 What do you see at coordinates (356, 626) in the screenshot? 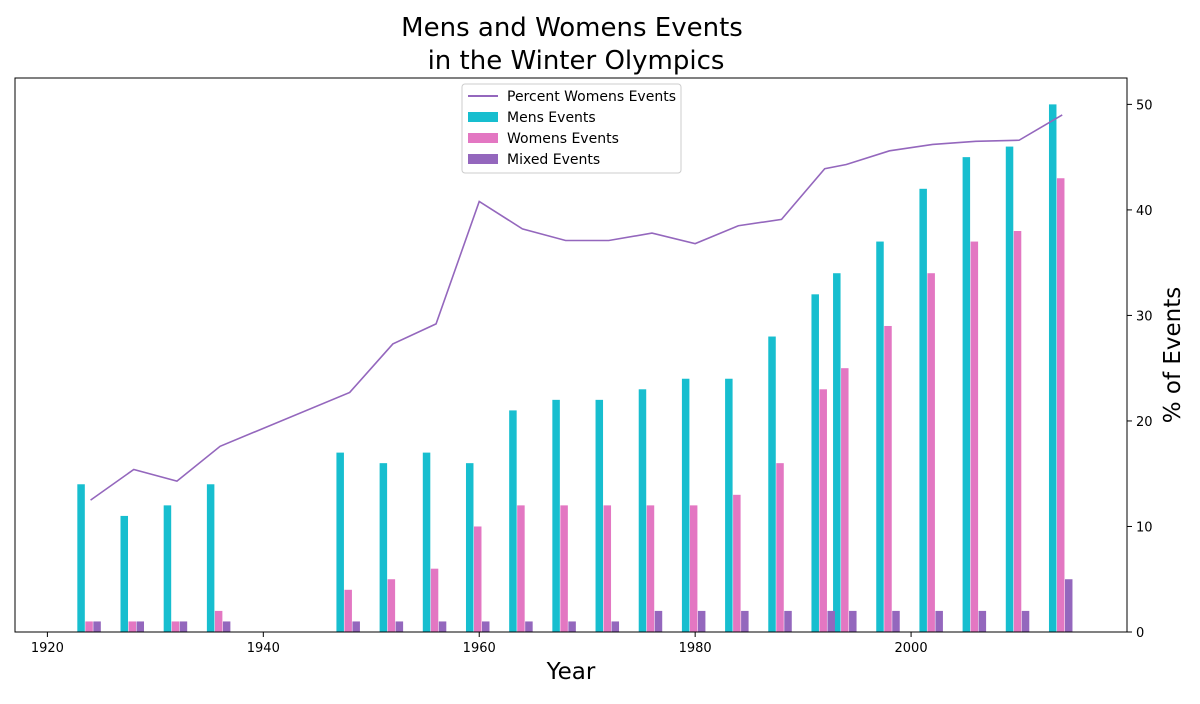
I see `bar-mixed-1948` at bounding box center [356, 626].